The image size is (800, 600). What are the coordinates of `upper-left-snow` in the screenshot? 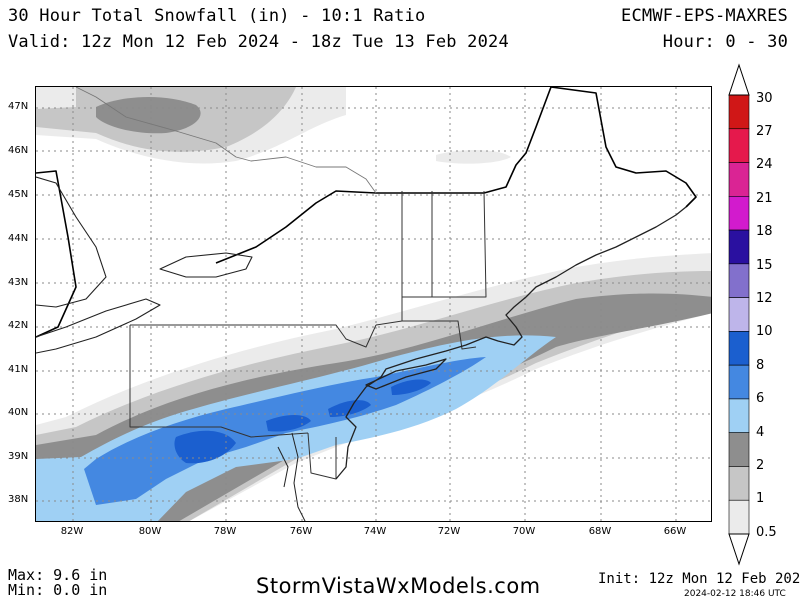 It's located at (56, 98).